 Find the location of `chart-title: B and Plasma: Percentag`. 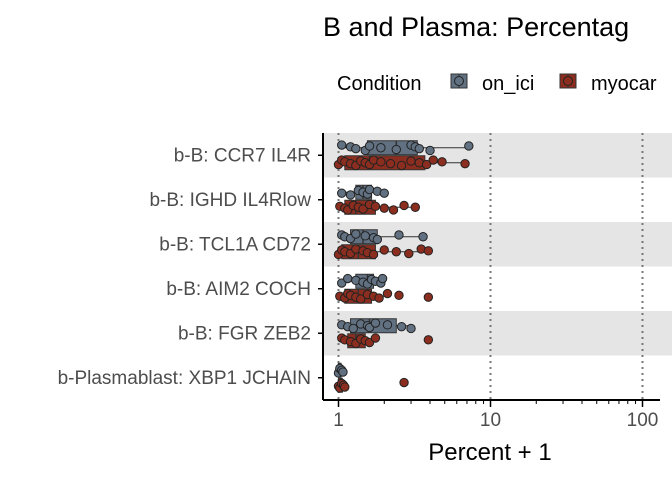

chart-title: B and Plasma: Percentag is located at coordinates (476, 27).